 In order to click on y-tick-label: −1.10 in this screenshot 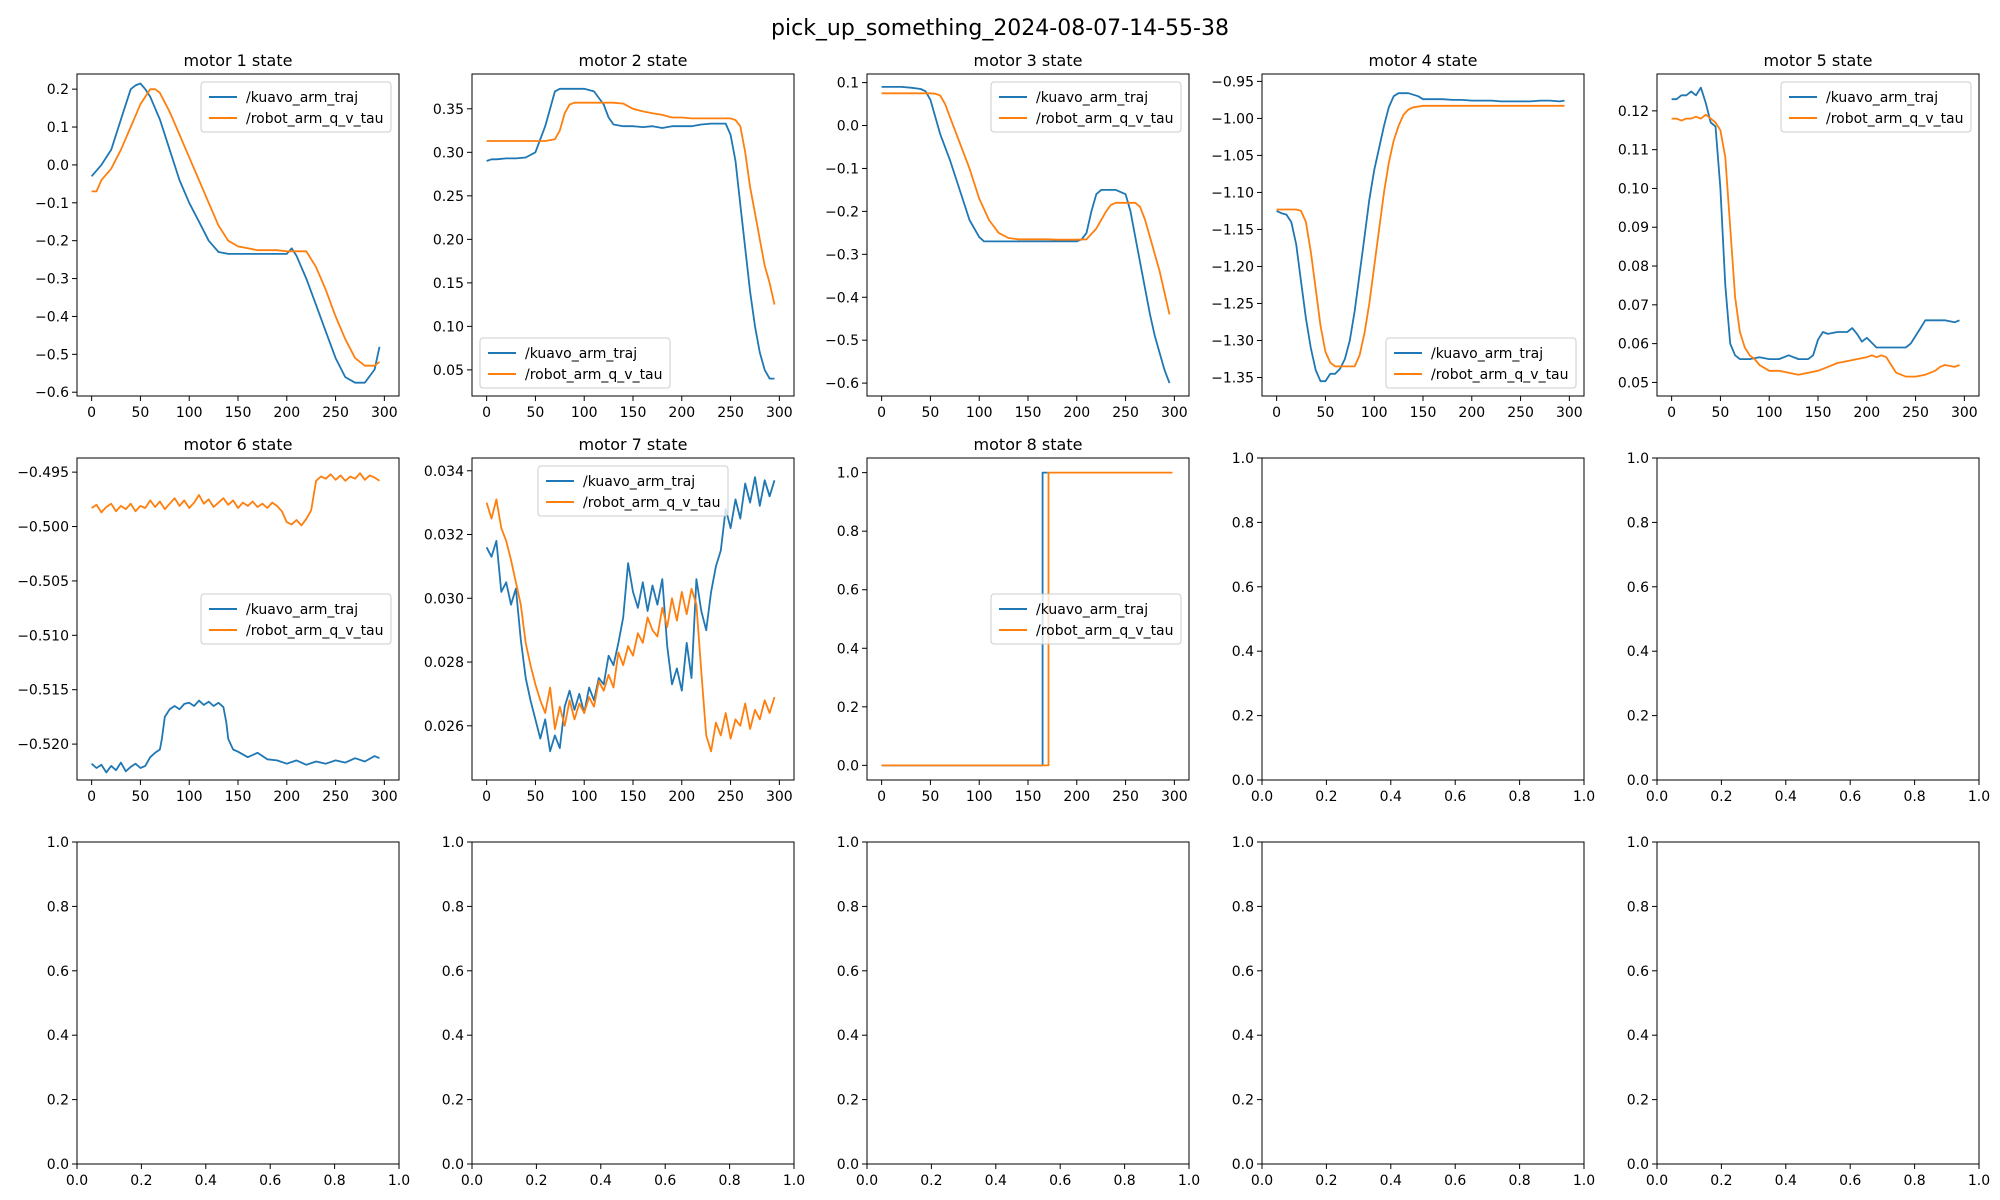, I will do `click(1232, 193)`.